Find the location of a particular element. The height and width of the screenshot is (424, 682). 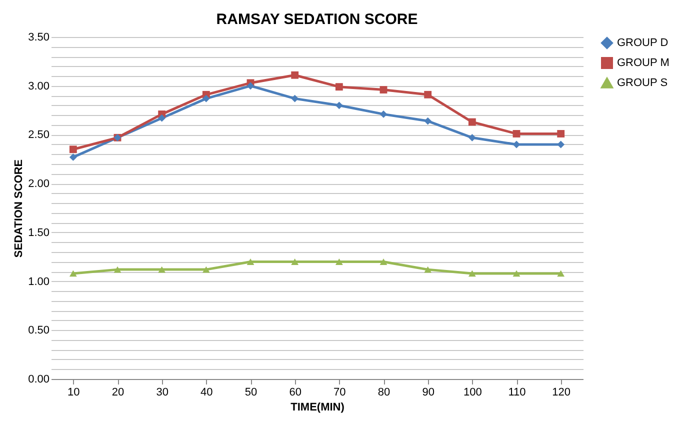

x-tick-label: 80 is located at coordinates (384, 392).